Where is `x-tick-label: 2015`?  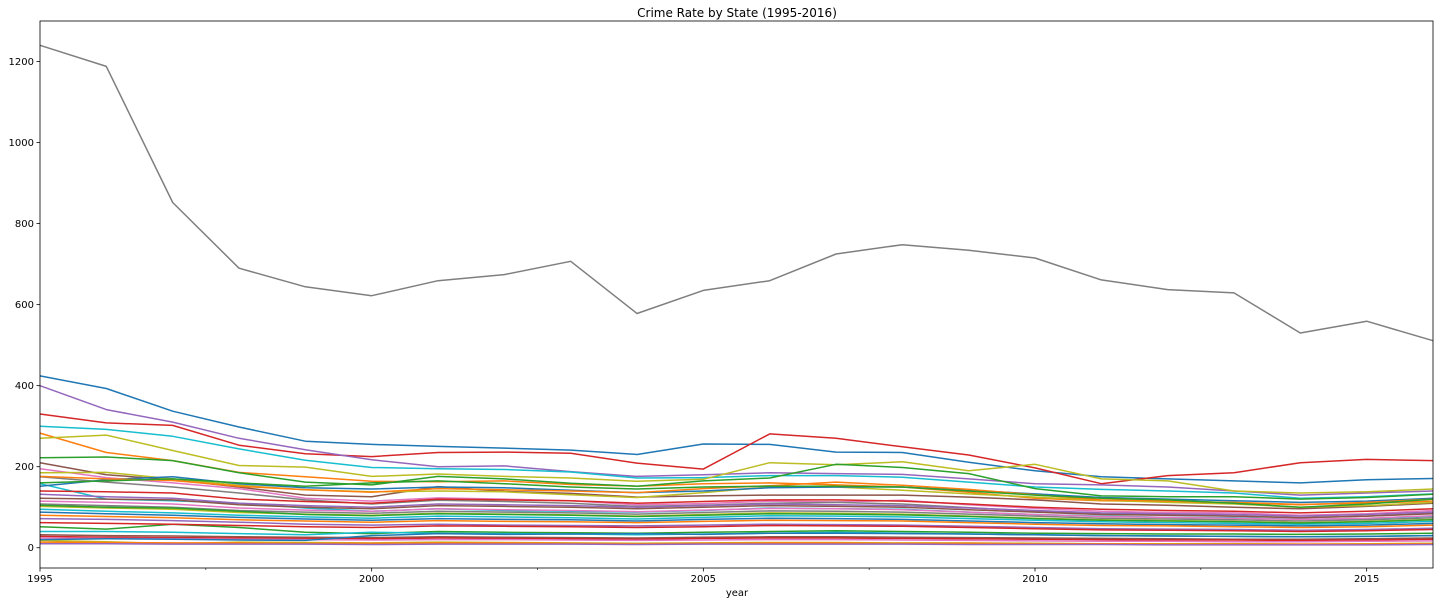
x-tick-label: 2015 is located at coordinates (1366, 579).